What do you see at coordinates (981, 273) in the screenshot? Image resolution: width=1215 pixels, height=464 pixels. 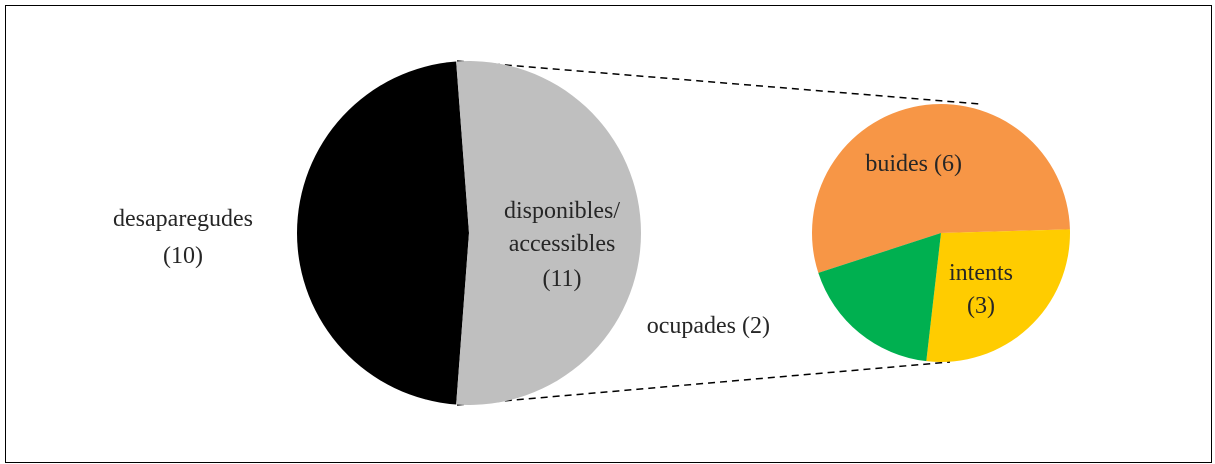 I see `slice-label: intents` at bounding box center [981, 273].